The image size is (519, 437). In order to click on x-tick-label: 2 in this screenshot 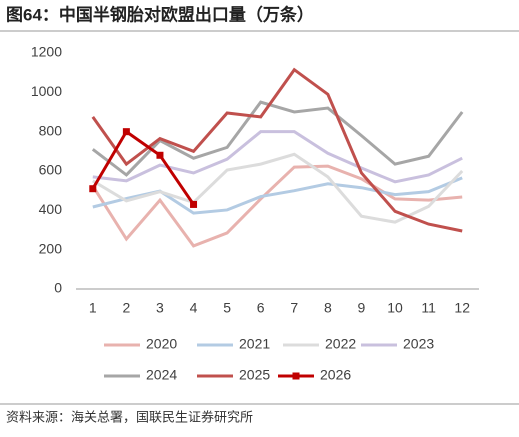, I will do `click(126, 308)`.